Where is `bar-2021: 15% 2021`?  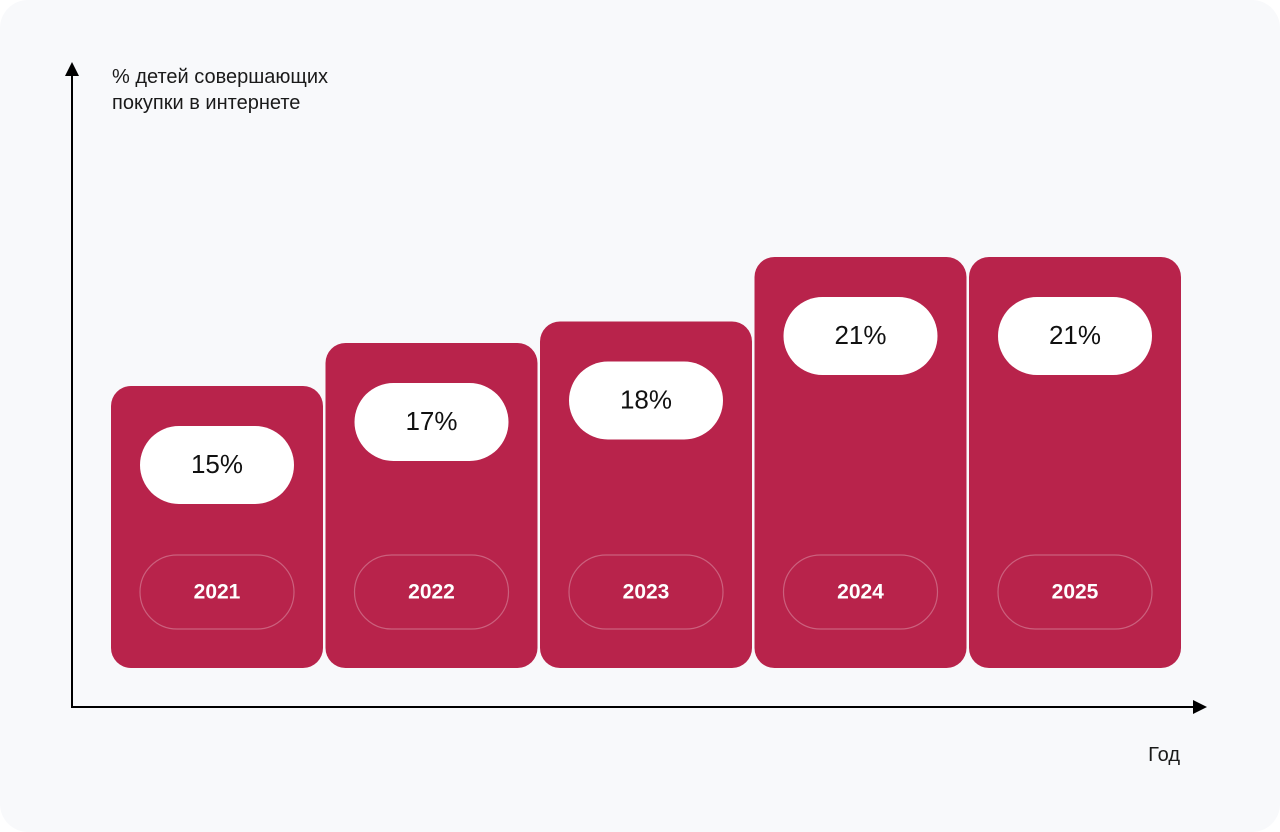
bar-2021: 15% 2021 is located at coordinates (217, 527).